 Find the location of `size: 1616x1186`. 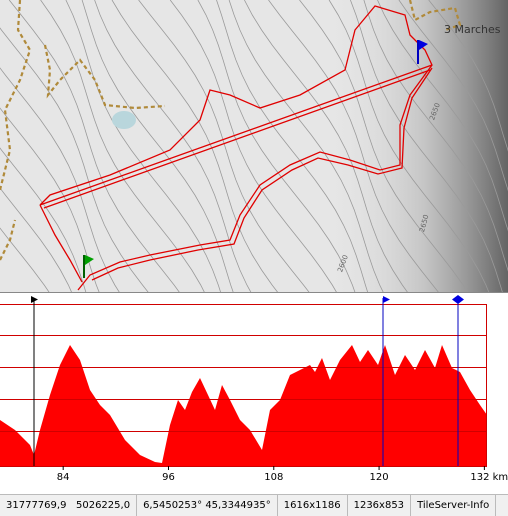

size: 1616x1186 is located at coordinates (313, 505).